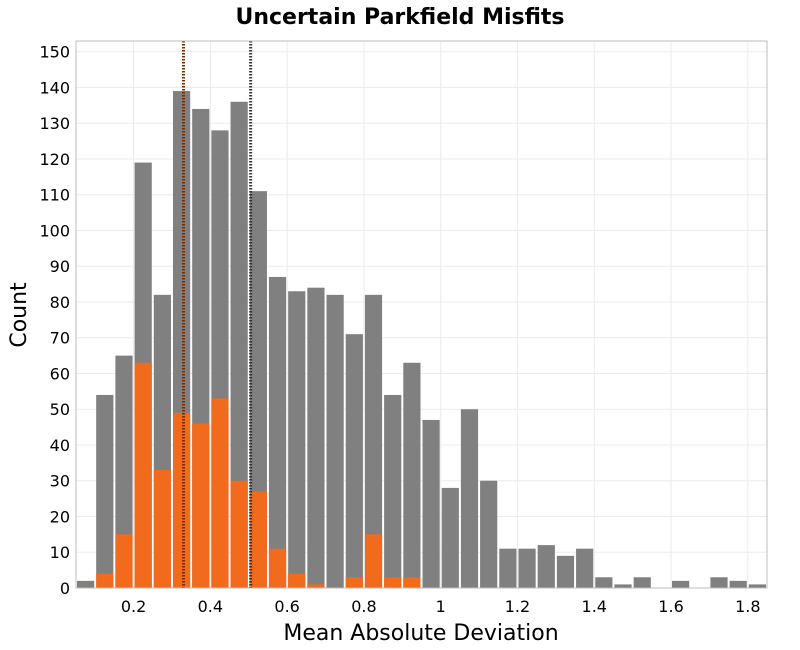 The height and width of the screenshot is (650, 800). I want to click on y-tick-label: 70, so click(60, 338).